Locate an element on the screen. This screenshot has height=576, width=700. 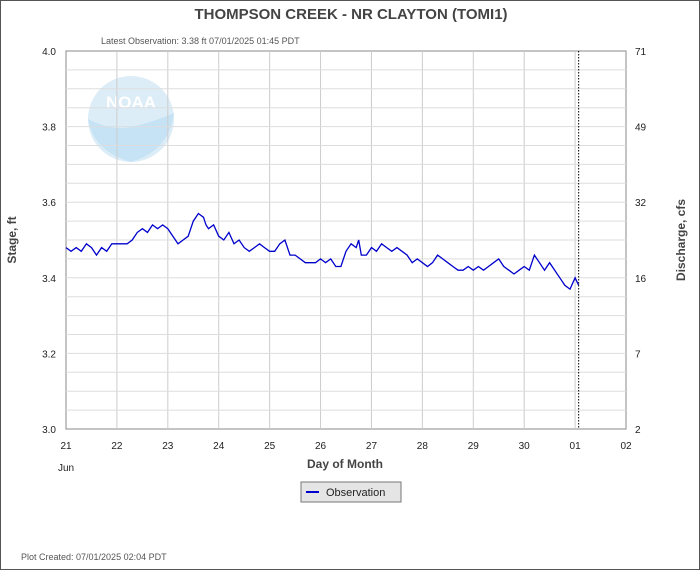
x-axis-label: Day of Month is located at coordinates (345, 464).